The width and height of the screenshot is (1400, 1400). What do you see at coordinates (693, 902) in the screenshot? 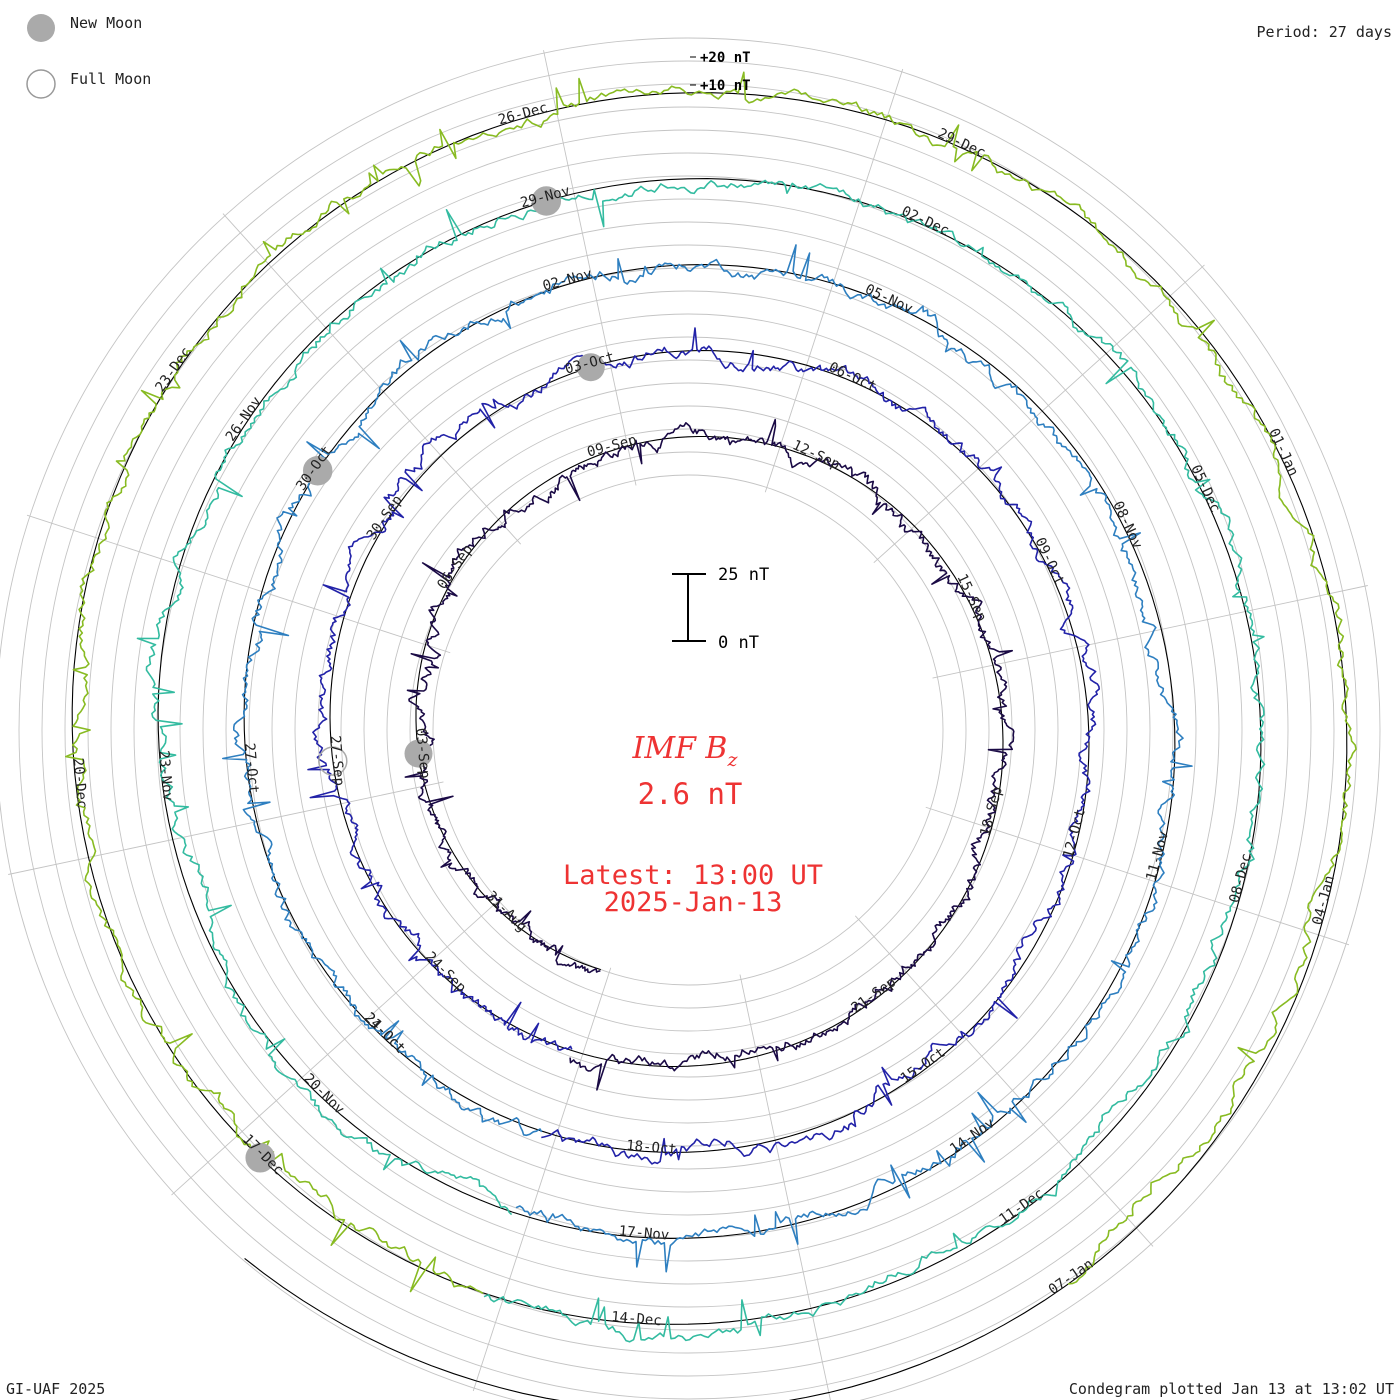
I see `latest-date: 2025-Jan-13` at bounding box center [693, 902].